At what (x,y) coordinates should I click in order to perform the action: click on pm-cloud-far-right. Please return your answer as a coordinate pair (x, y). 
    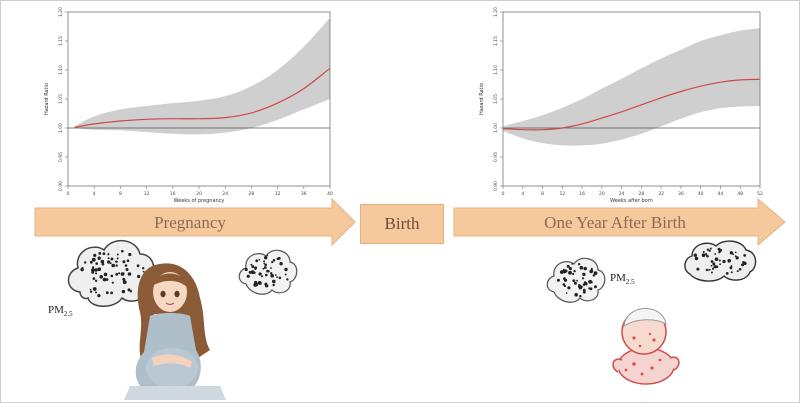
    Looking at the image, I should click on (720, 261).